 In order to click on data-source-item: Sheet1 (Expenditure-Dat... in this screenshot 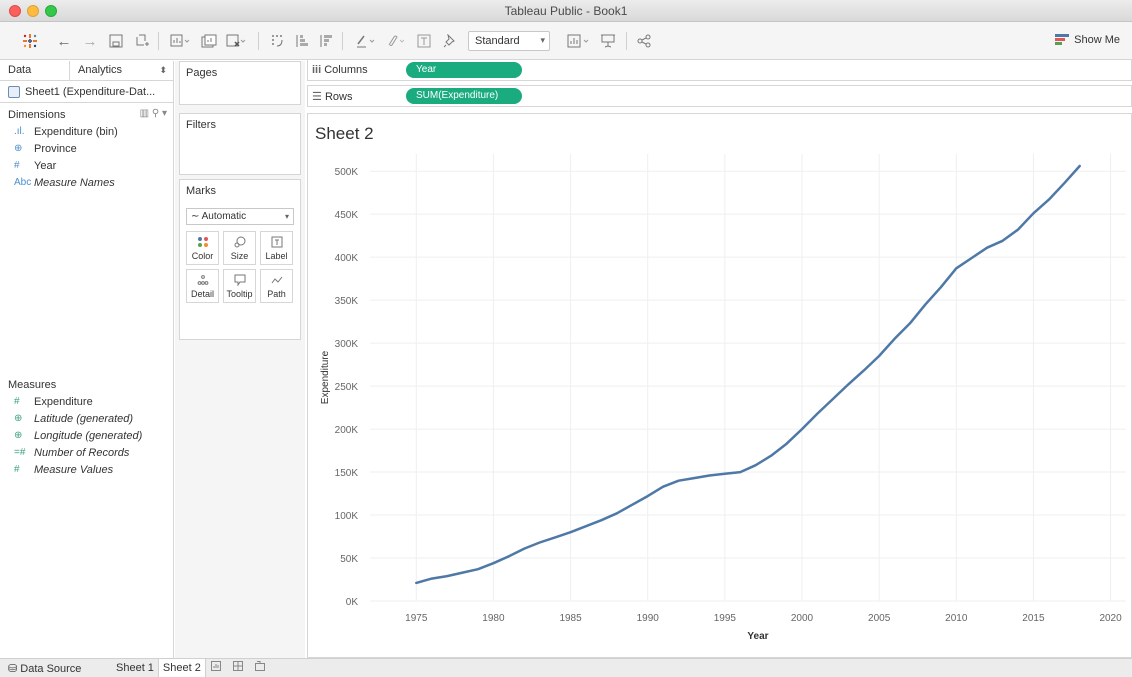, I will do `click(86, 92)`.